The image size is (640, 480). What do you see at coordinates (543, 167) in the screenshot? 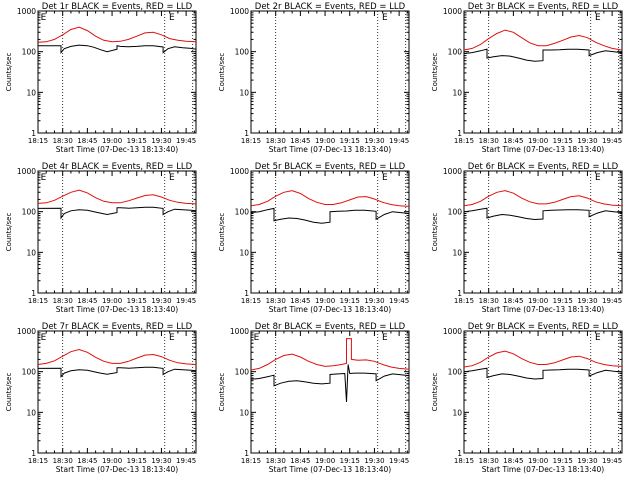
I see `panel-title: Det 6r BLACK = Events, RED = LLD` at bounding box center [543, 167].